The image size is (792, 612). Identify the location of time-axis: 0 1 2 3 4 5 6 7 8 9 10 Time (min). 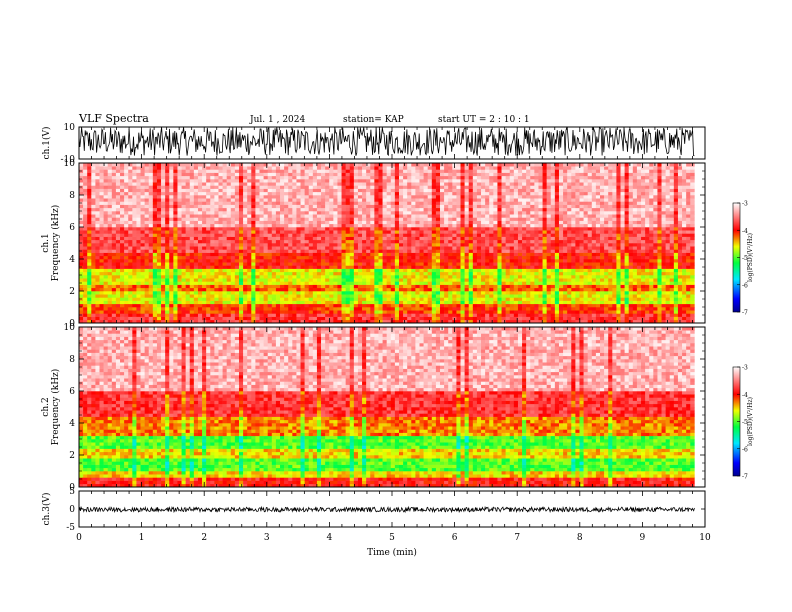
(393, 545).